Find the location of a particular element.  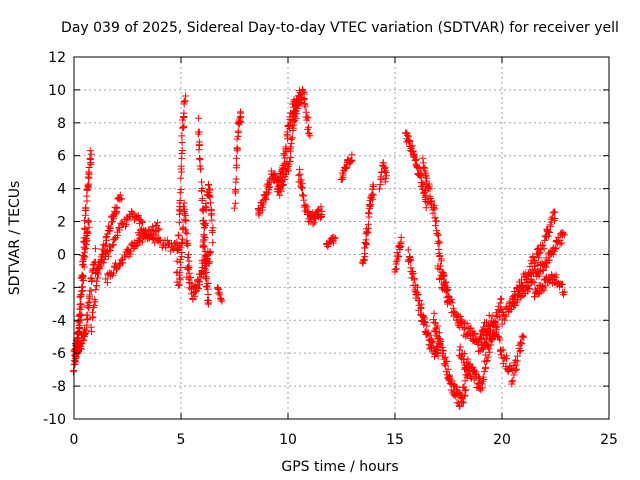

y-tick-label: -10 is located at coordinates (54, 420).